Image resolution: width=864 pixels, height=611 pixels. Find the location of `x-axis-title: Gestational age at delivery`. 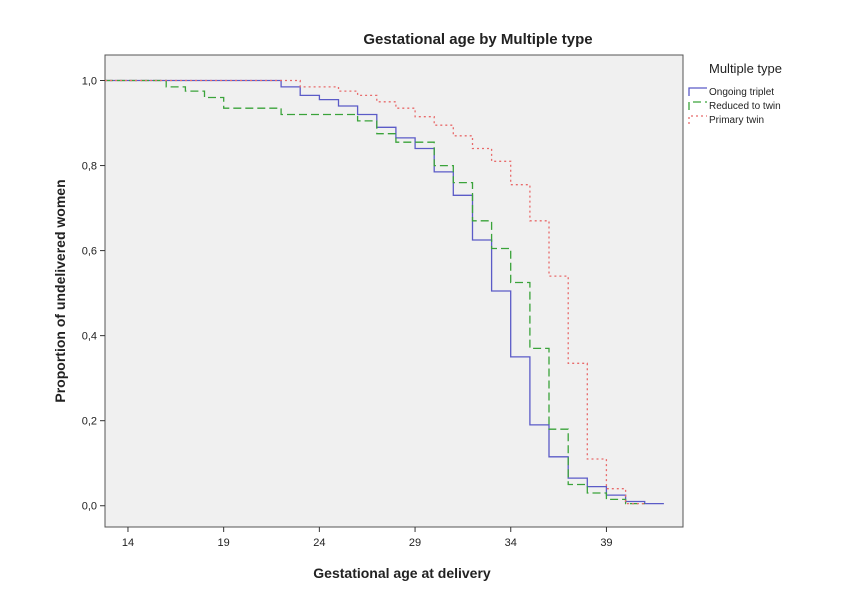

x-axis-title: Gestational age at delivery is located at coordinates (402, 573).